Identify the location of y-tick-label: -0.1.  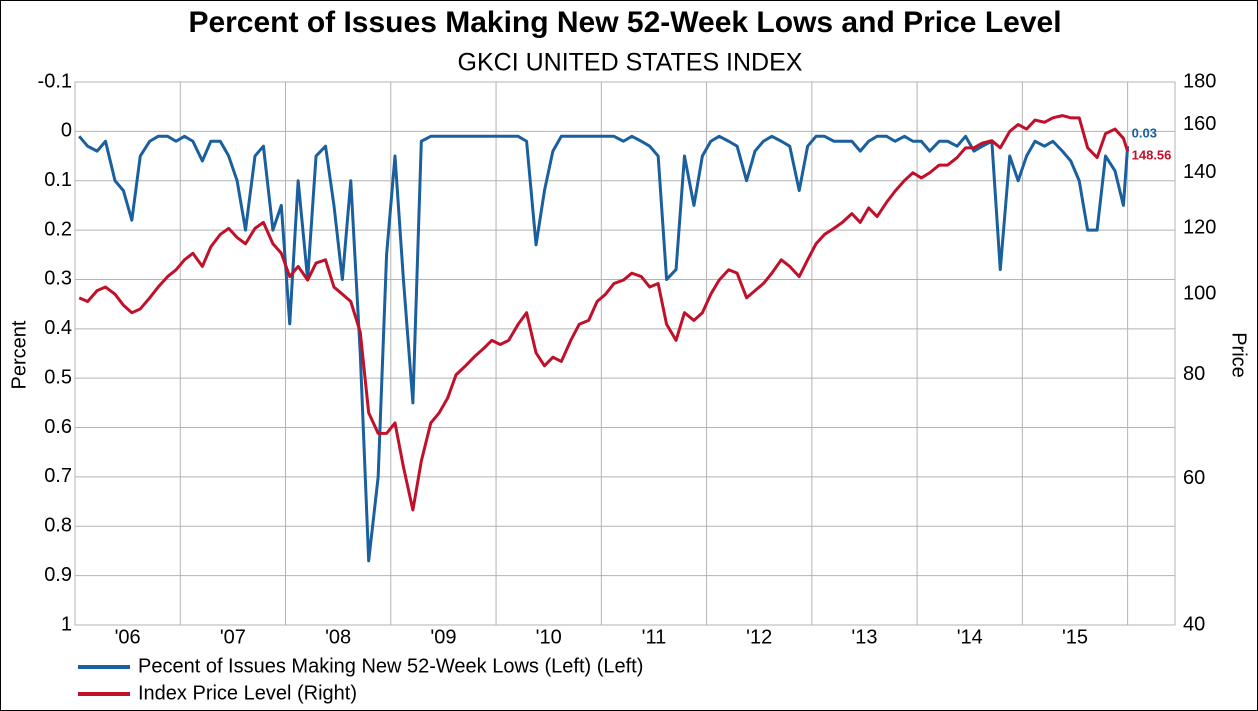
(55, 81).